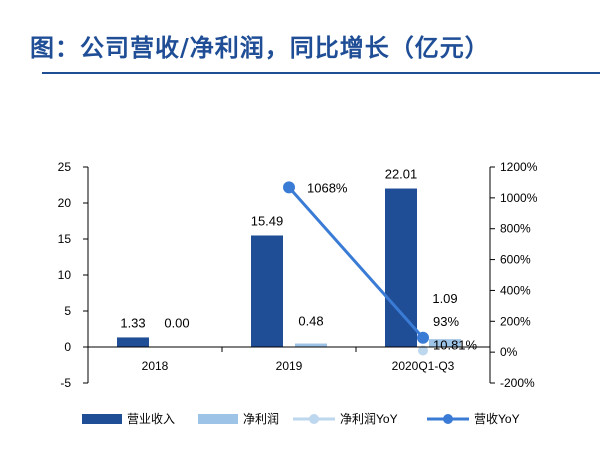 The image size is (600, 458). I want to click on profit-value-label: 1.09, so click(444, 298).